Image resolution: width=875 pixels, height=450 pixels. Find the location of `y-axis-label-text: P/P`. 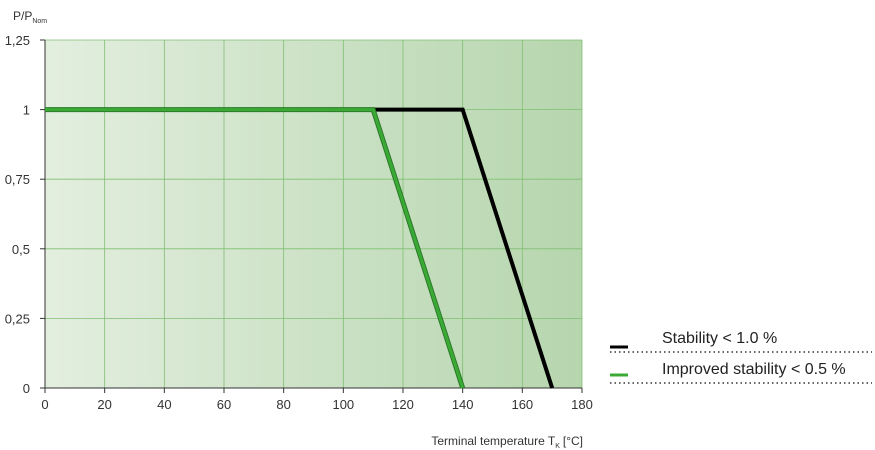

y-axis-label-text: P/P is located at coordinates (22, 16).